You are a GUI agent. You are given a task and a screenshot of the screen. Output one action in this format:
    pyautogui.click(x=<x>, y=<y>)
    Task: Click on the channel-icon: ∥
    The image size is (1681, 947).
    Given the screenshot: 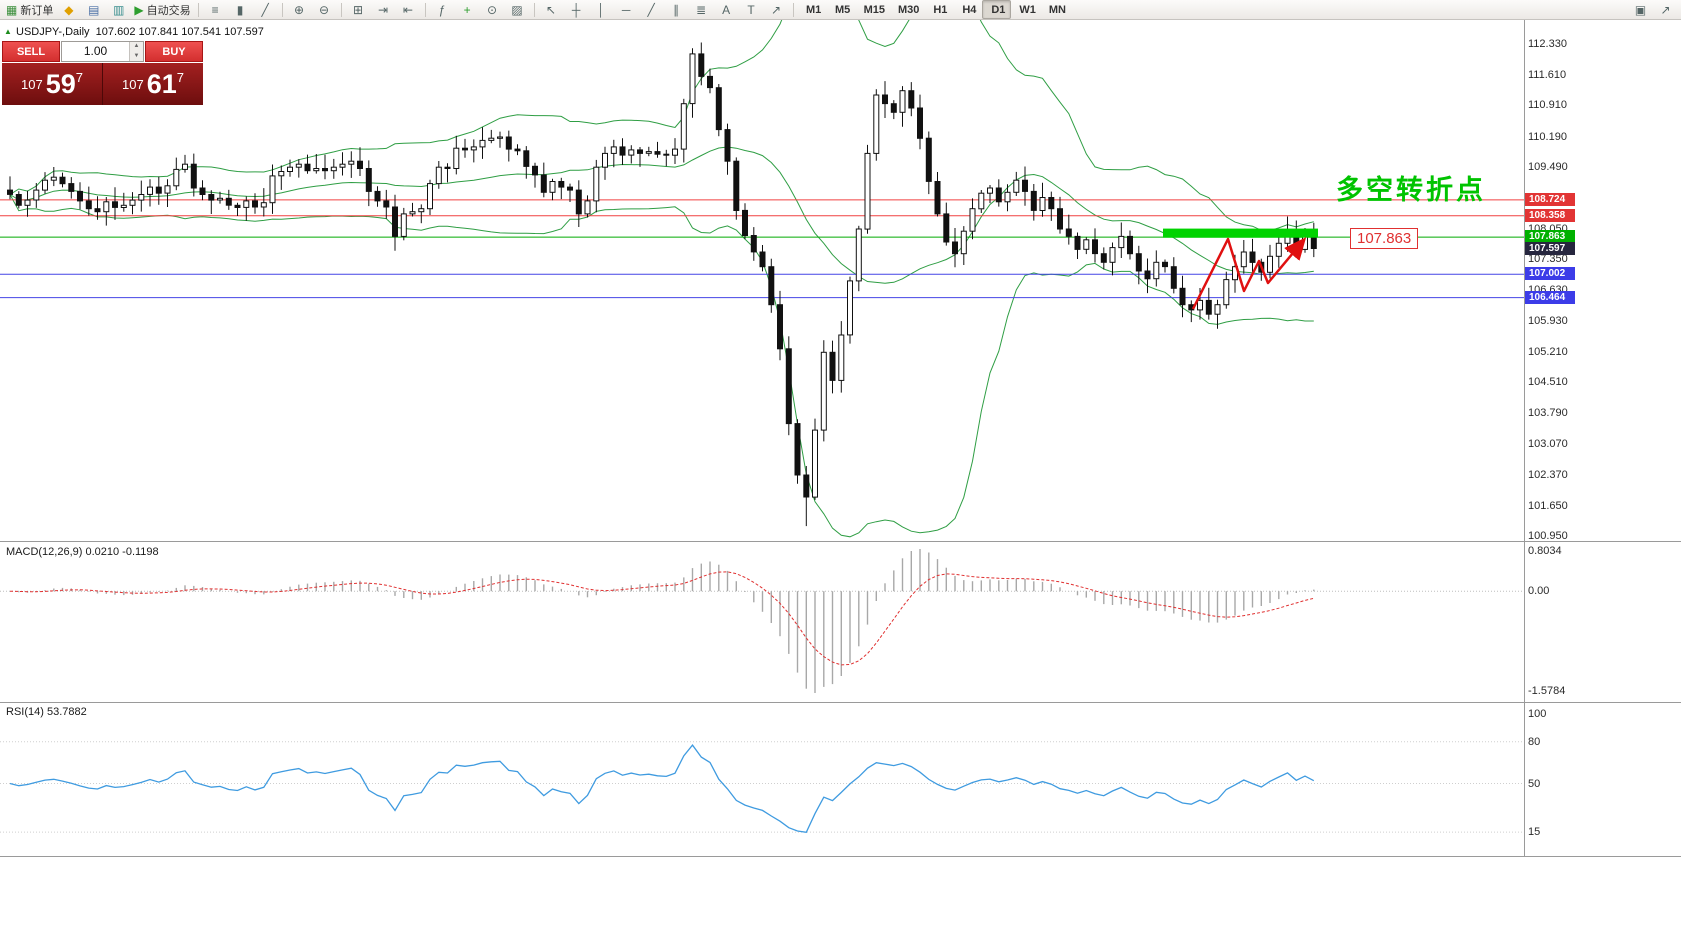 What is the action you would take?
    pyautogui.click(x=676, y=9)
    